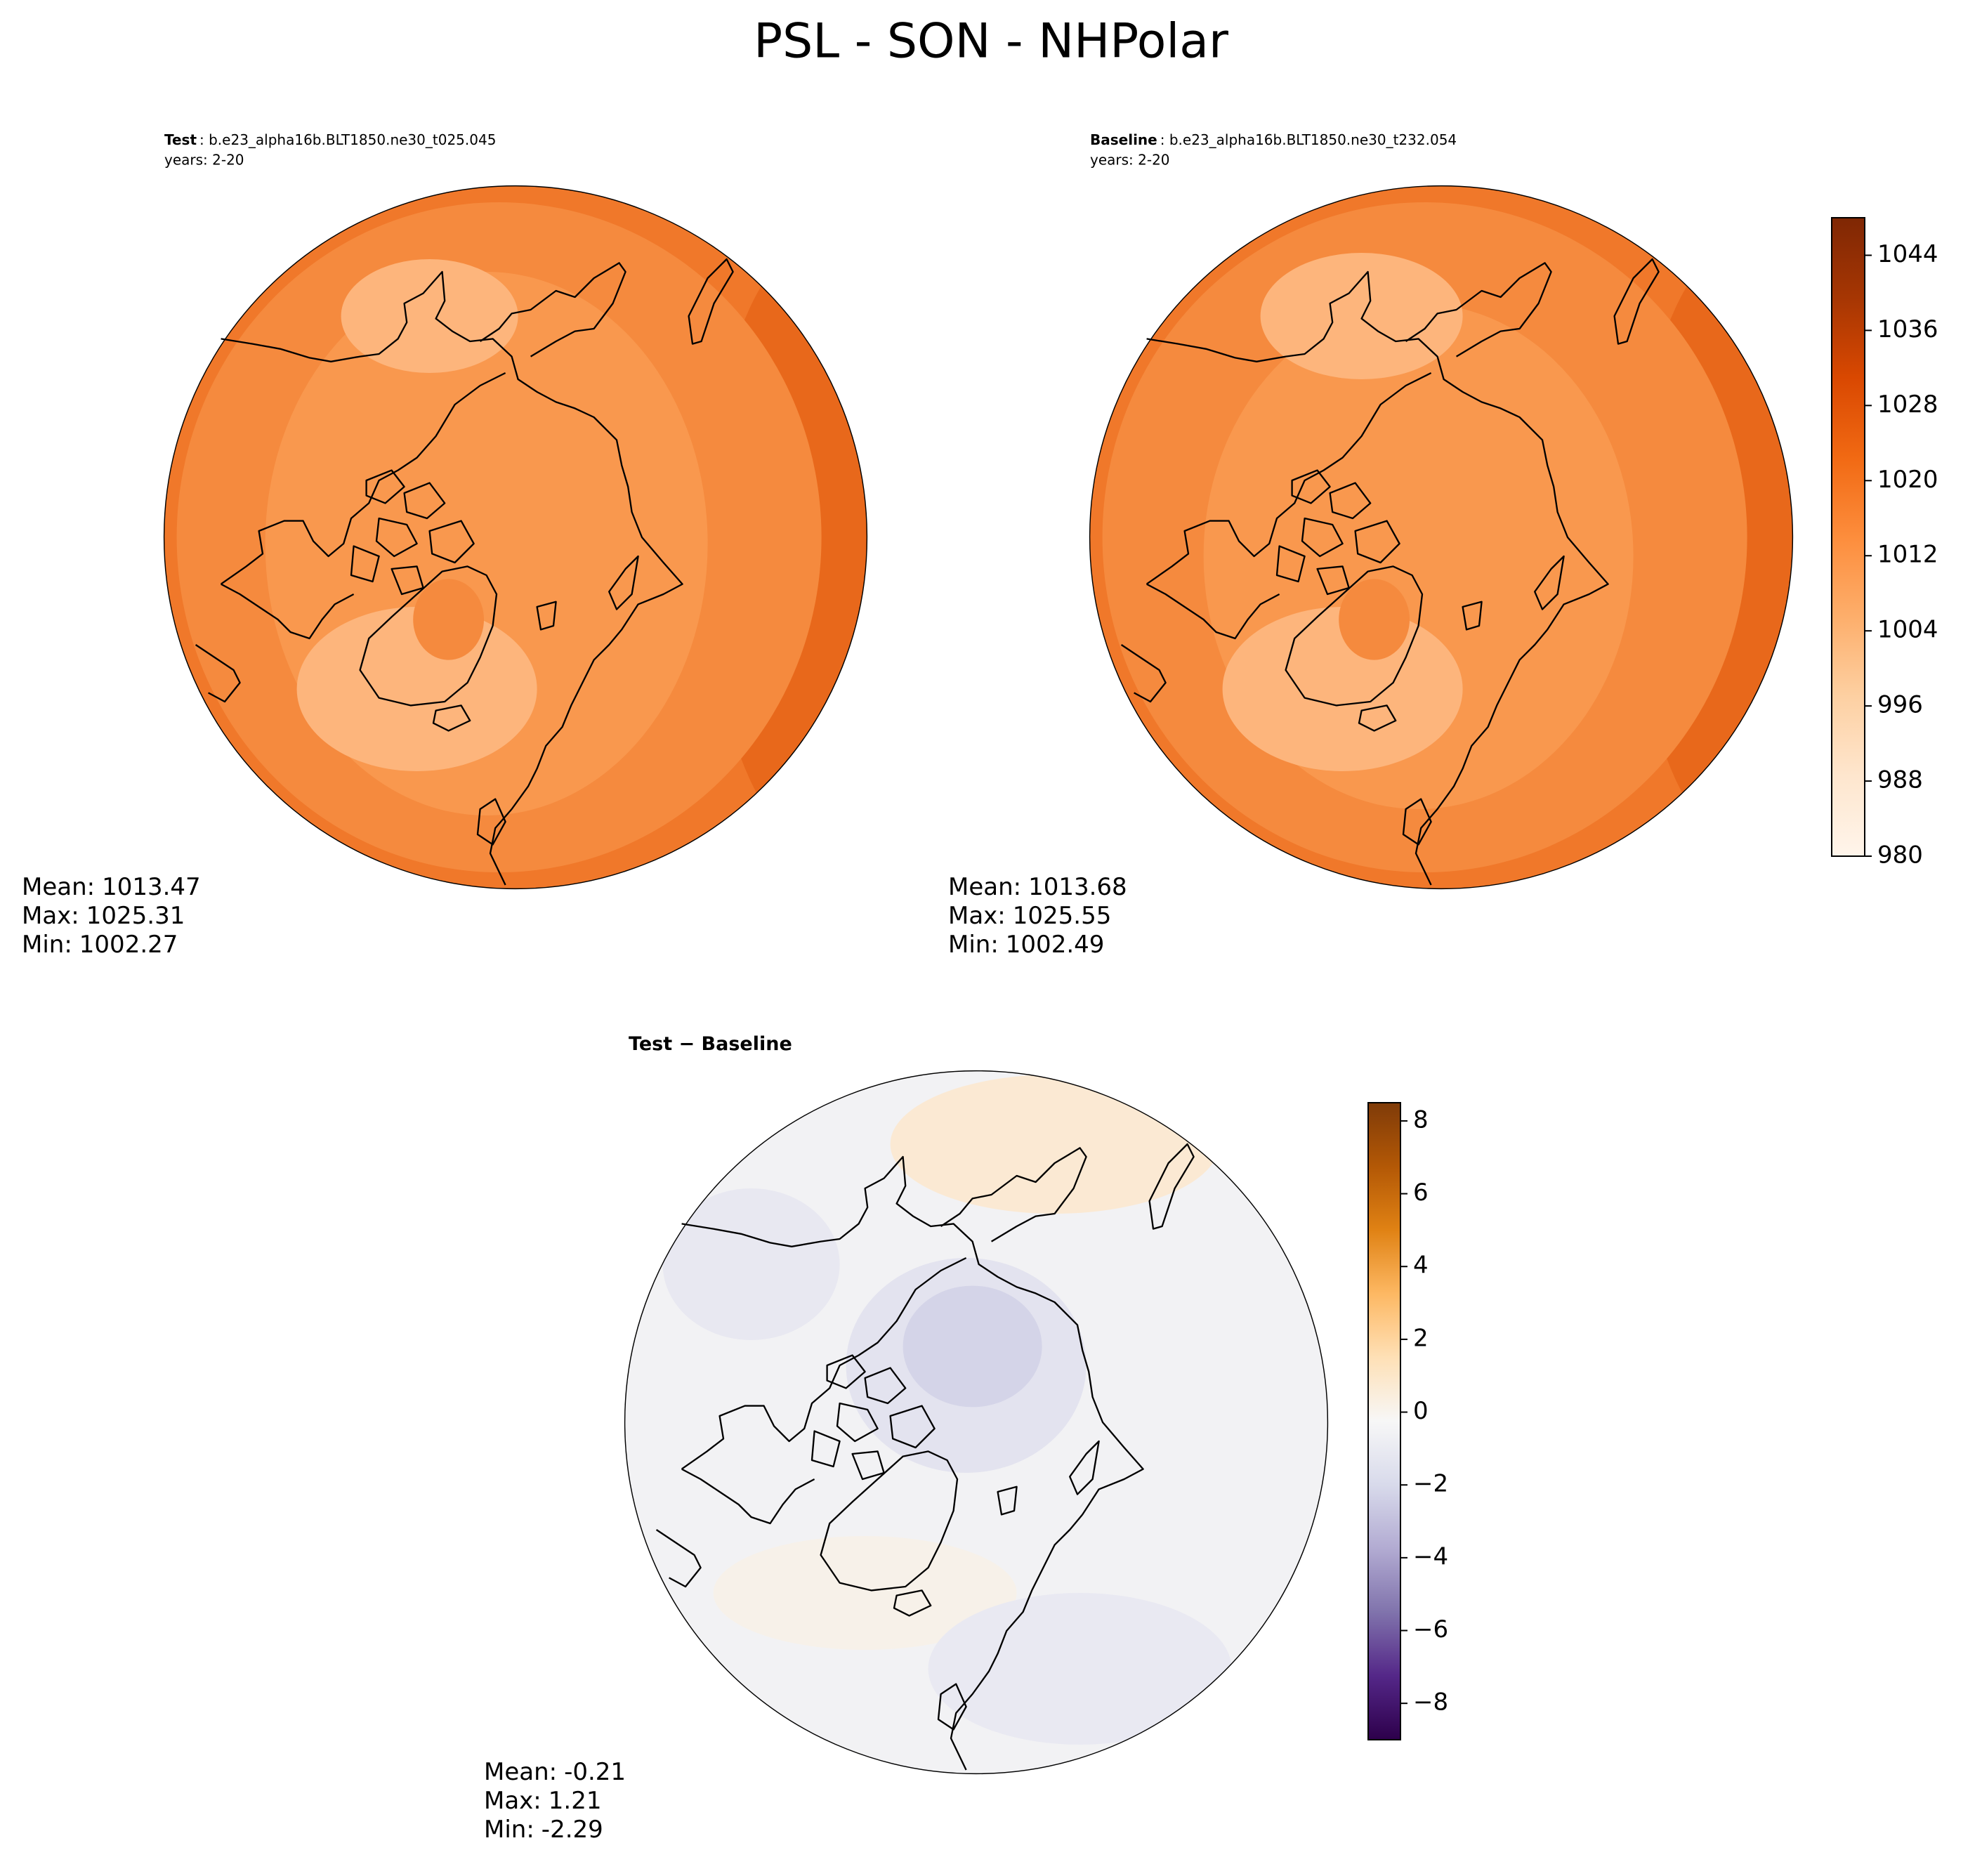 This screenshot has width=1982, height=1876. What do you see at coordinates (1421, 1411) in the screenshot?
I see `tick-label: 0` at bounding box center [1421, 1411].